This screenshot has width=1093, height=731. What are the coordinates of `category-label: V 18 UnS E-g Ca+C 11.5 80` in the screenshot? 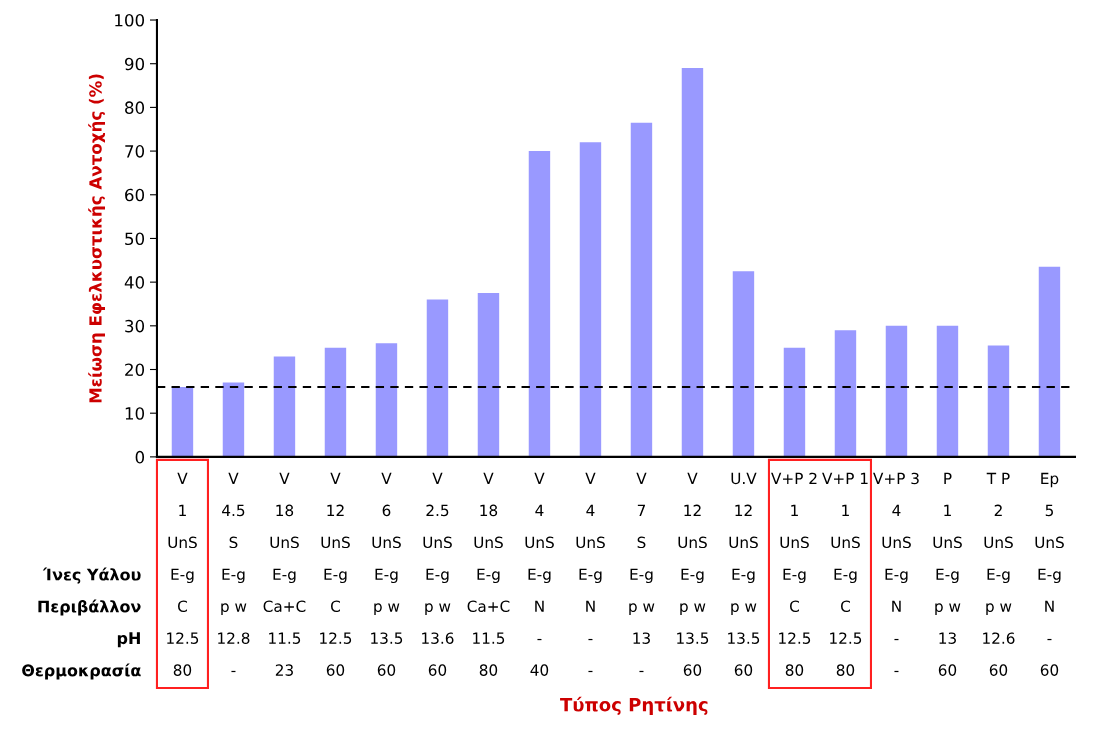 It's located at (488, 574).